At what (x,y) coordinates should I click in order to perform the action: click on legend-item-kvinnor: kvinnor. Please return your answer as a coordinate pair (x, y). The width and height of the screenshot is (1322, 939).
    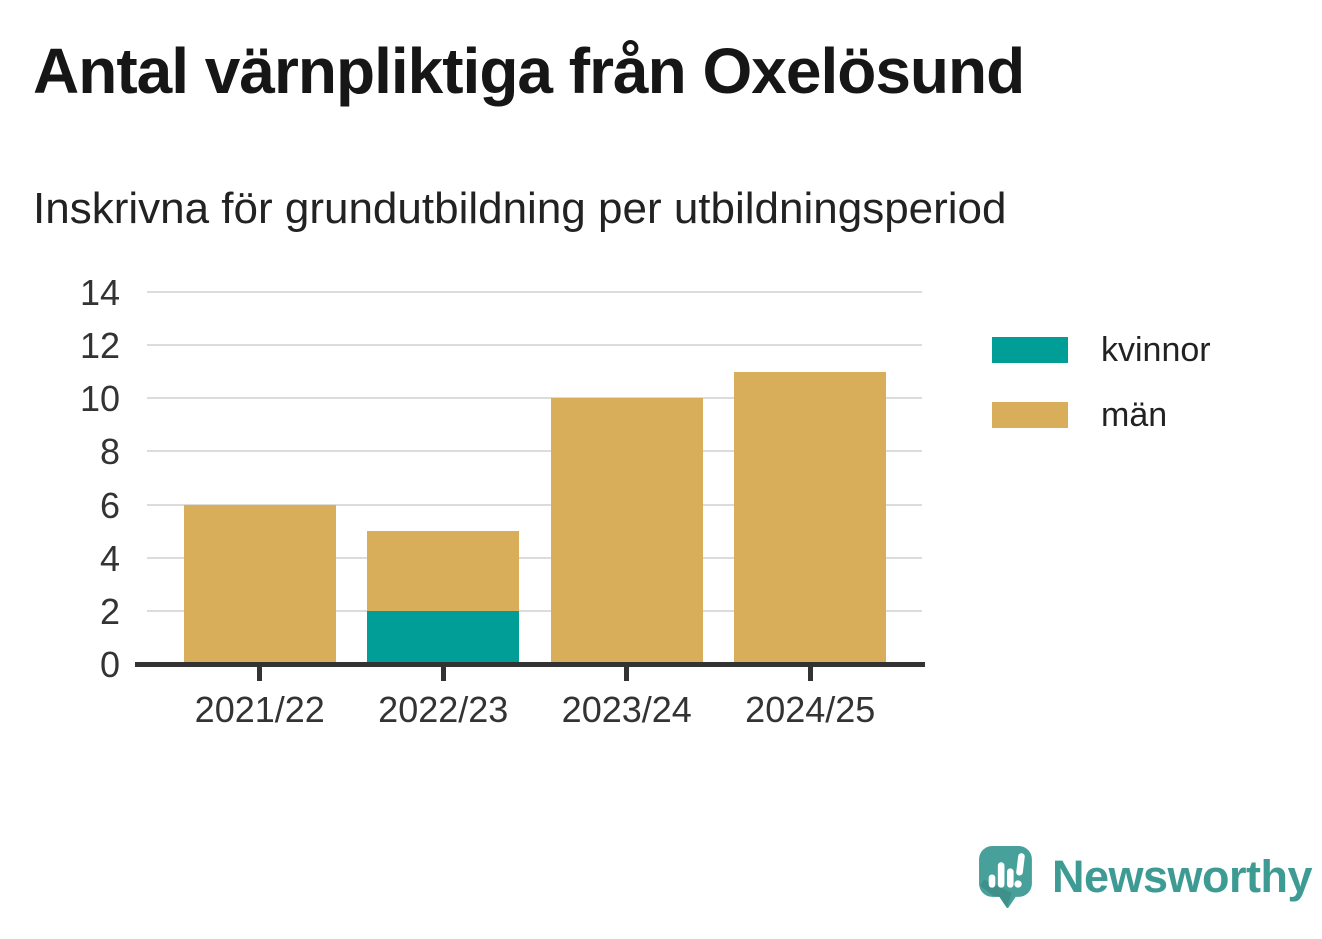
    Looking at the image, I should click on (1101, 350).